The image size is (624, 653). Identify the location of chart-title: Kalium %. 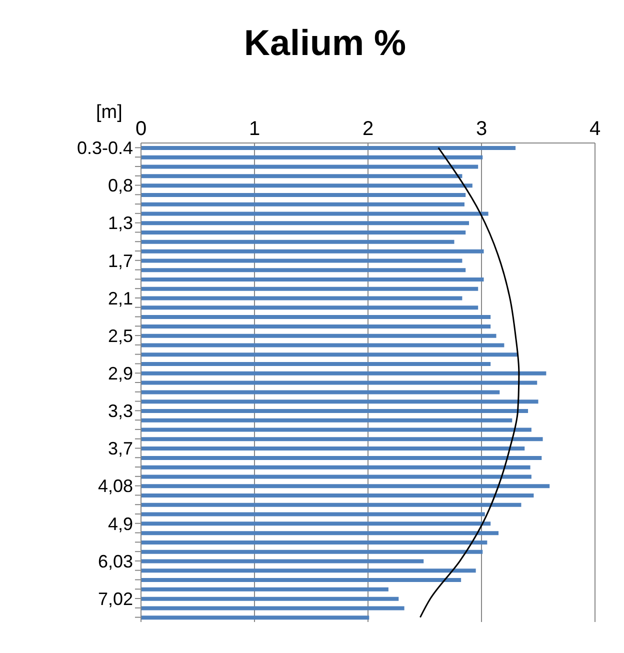
(325, 43).